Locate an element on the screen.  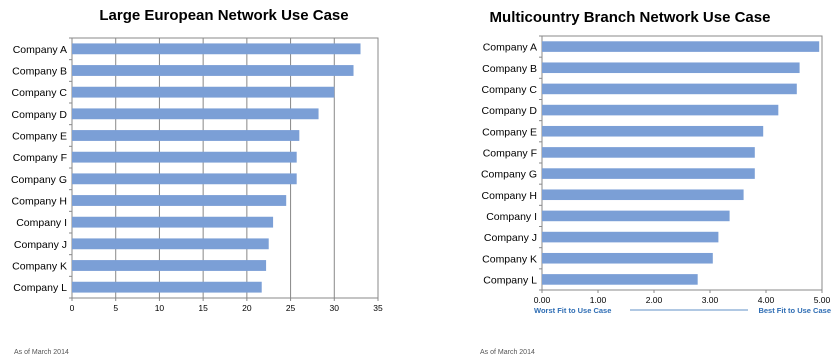
chart2-category-label: Company I is located at coordinates (511, 217).